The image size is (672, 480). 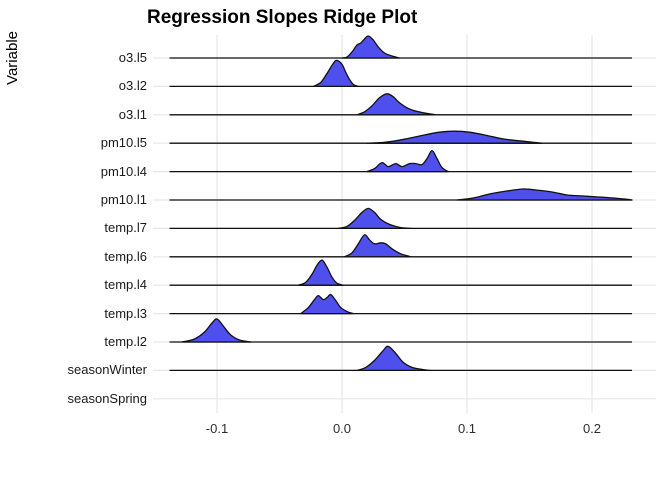 I want to click on ridge-temp.l6, so click(x=377, y=246).